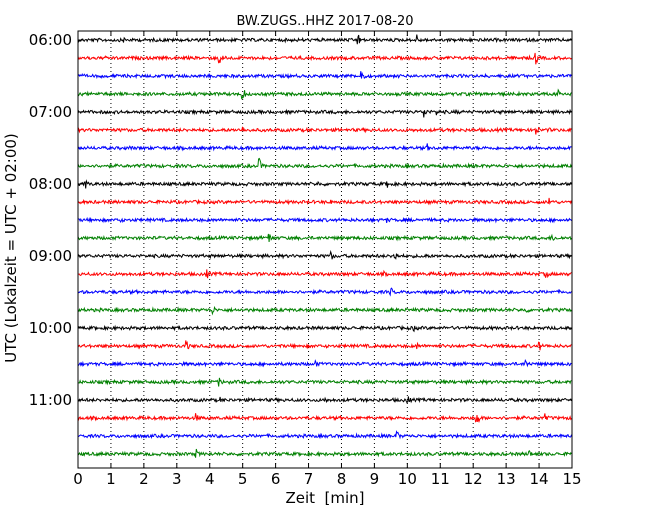  Describe the element at coordinates (210, 479) in the screenshot. I see `x-tick-label: 4` at that location.